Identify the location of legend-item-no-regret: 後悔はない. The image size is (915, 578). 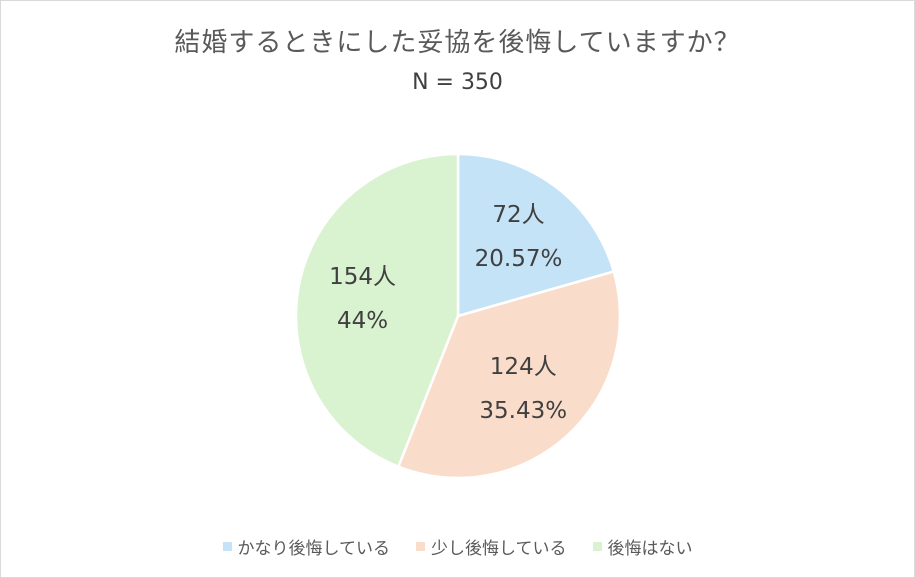
(642, 546).